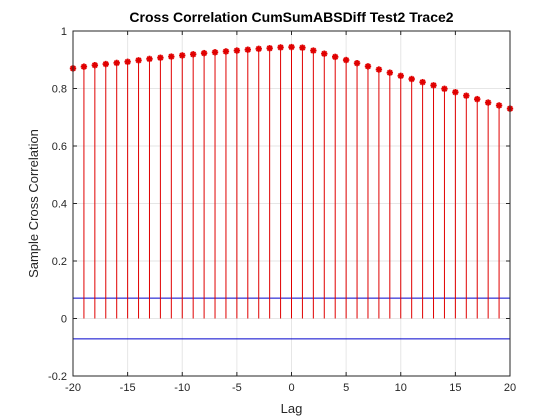  Describe the element at coordinates (64, 32) in the screenshot. I see `y-tick-label: 1` at that location.